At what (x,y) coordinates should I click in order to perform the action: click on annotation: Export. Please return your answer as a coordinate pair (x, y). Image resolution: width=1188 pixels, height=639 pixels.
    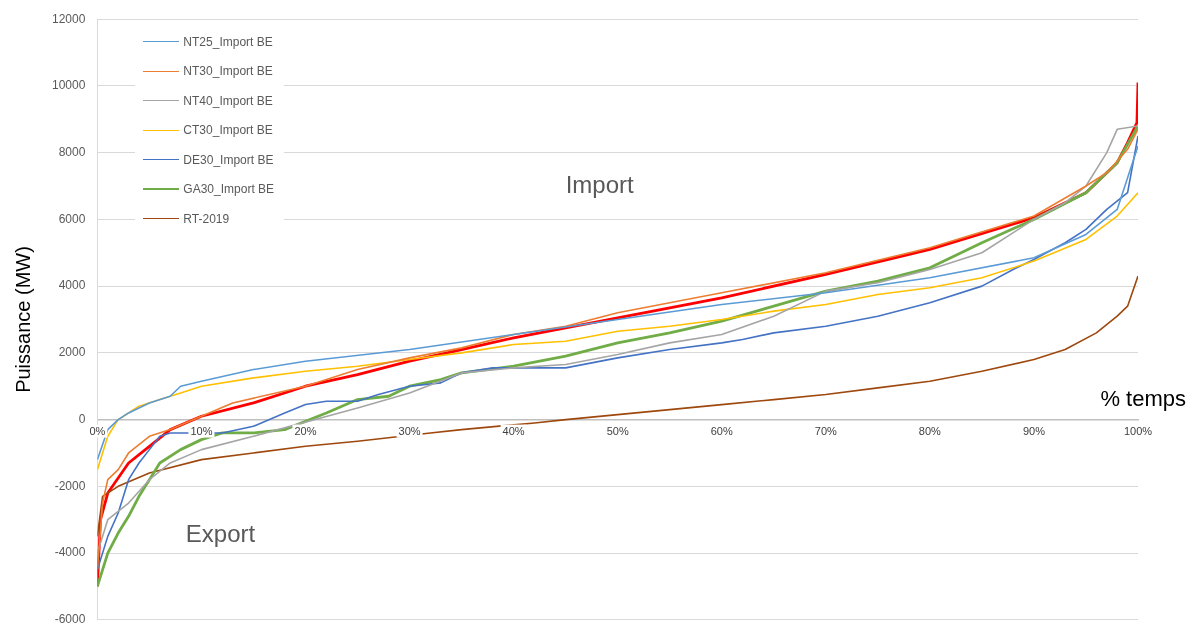
    Looking at the image, I should click on (220, 533).